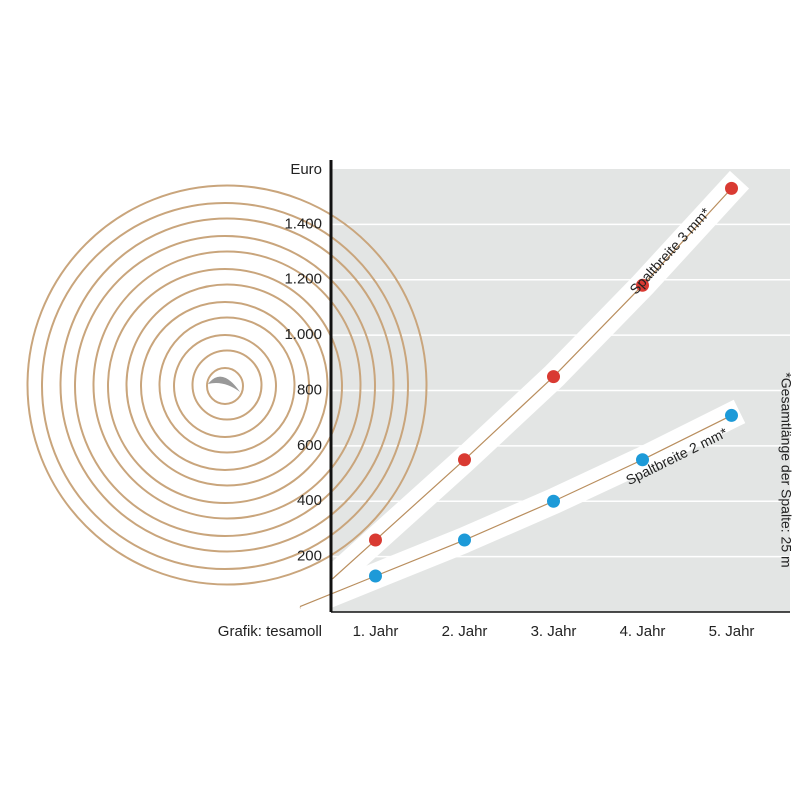  I want to click on x-tick-label: 3. Jahr, so click(554, 631).